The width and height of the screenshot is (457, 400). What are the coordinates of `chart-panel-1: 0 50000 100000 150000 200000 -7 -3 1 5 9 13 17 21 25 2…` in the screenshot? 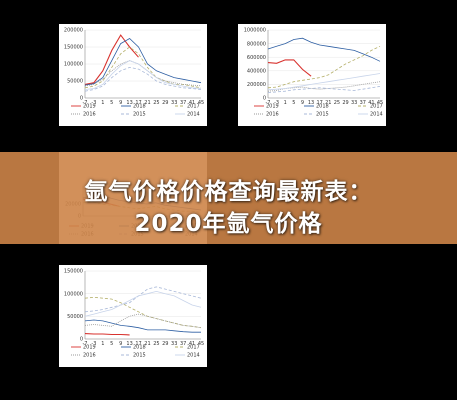 It's located at (133, 75).